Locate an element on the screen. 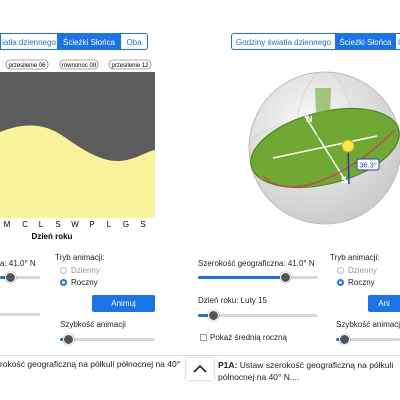 The image size is (400, 400). task-label: P1A: is located at coordinates (228, 365).